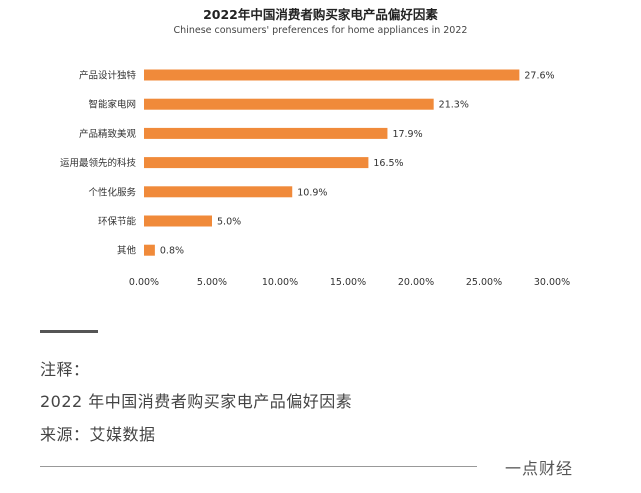  Describe the element at coordinates (172, 251) in the screenshot. I see `data-label: 0.8%` at that location.